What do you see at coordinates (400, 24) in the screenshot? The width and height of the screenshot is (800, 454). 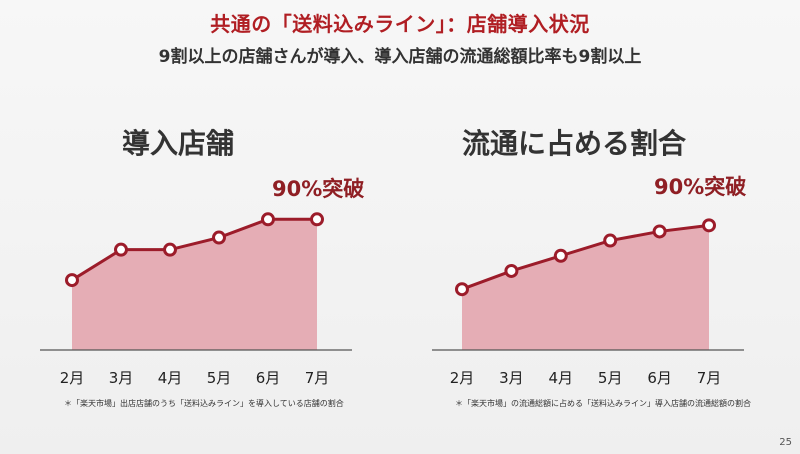 I see `slide-title: 共通の「送料込みライン」：店舗導入状況` at bounding box center [400, 24].